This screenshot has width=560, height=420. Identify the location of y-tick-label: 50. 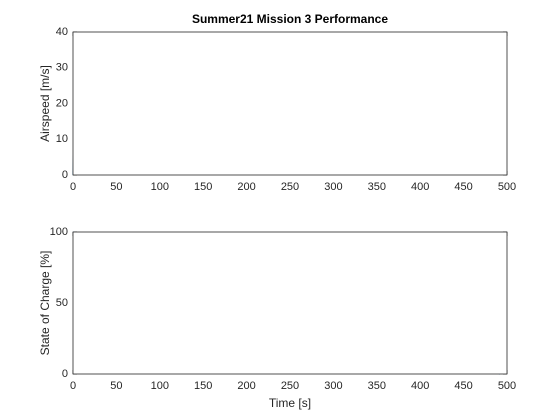
(62, 303).